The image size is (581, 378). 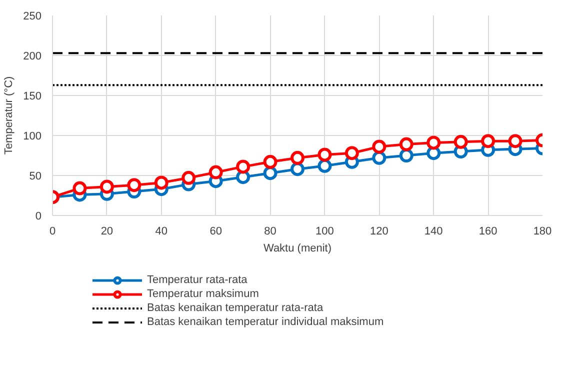 I want to click on legend-label: Batas kenaikan temperatur individual maksimum, so click(x=265, y=322).